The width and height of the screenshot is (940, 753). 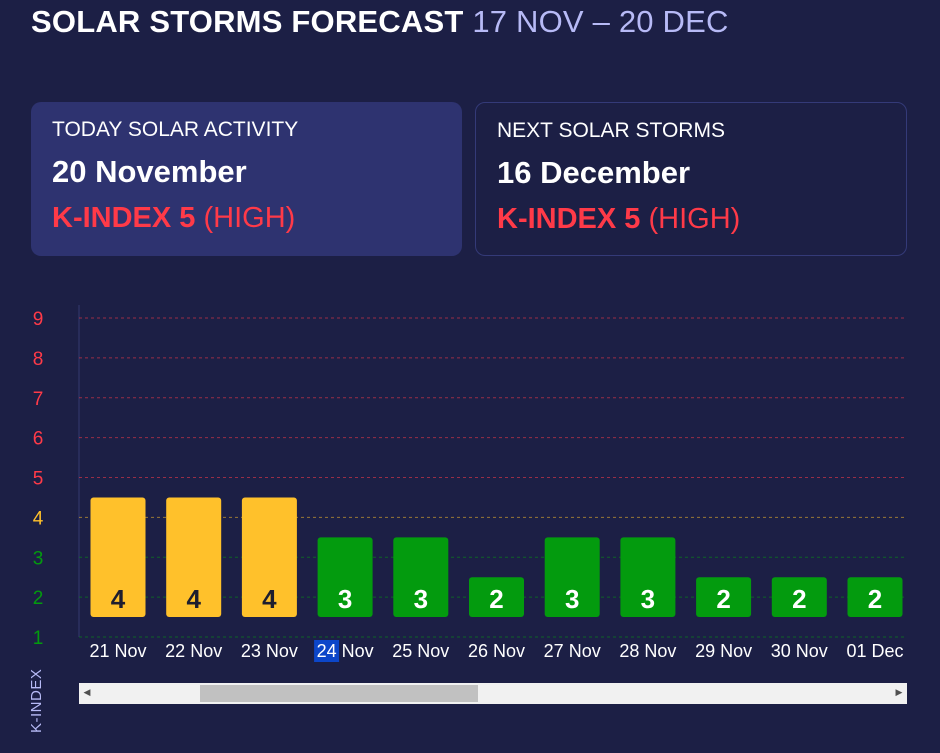 What do you see at coordinates (38, 638) in the screenshot?
I see `y-tick-label: 1` at bounding box center [38, 638].